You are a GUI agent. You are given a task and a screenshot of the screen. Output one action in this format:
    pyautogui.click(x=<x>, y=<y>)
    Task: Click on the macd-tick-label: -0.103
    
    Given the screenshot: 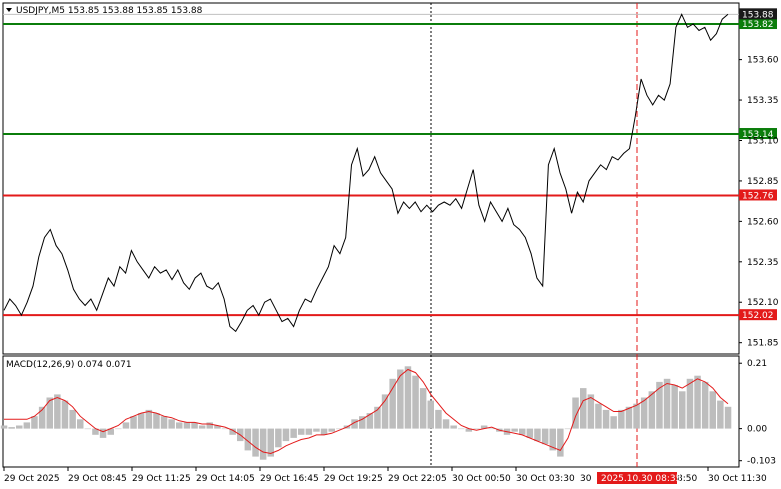 What is the action you would take?
    pyautogui.click(x=761, y=462)
    